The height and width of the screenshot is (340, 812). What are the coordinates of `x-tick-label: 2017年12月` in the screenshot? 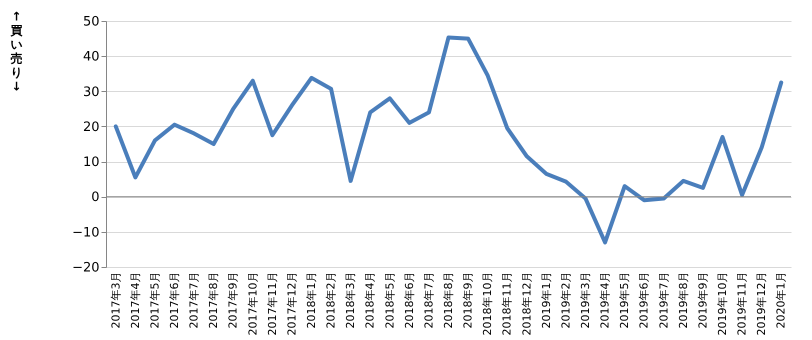 It's located at (291, 304).